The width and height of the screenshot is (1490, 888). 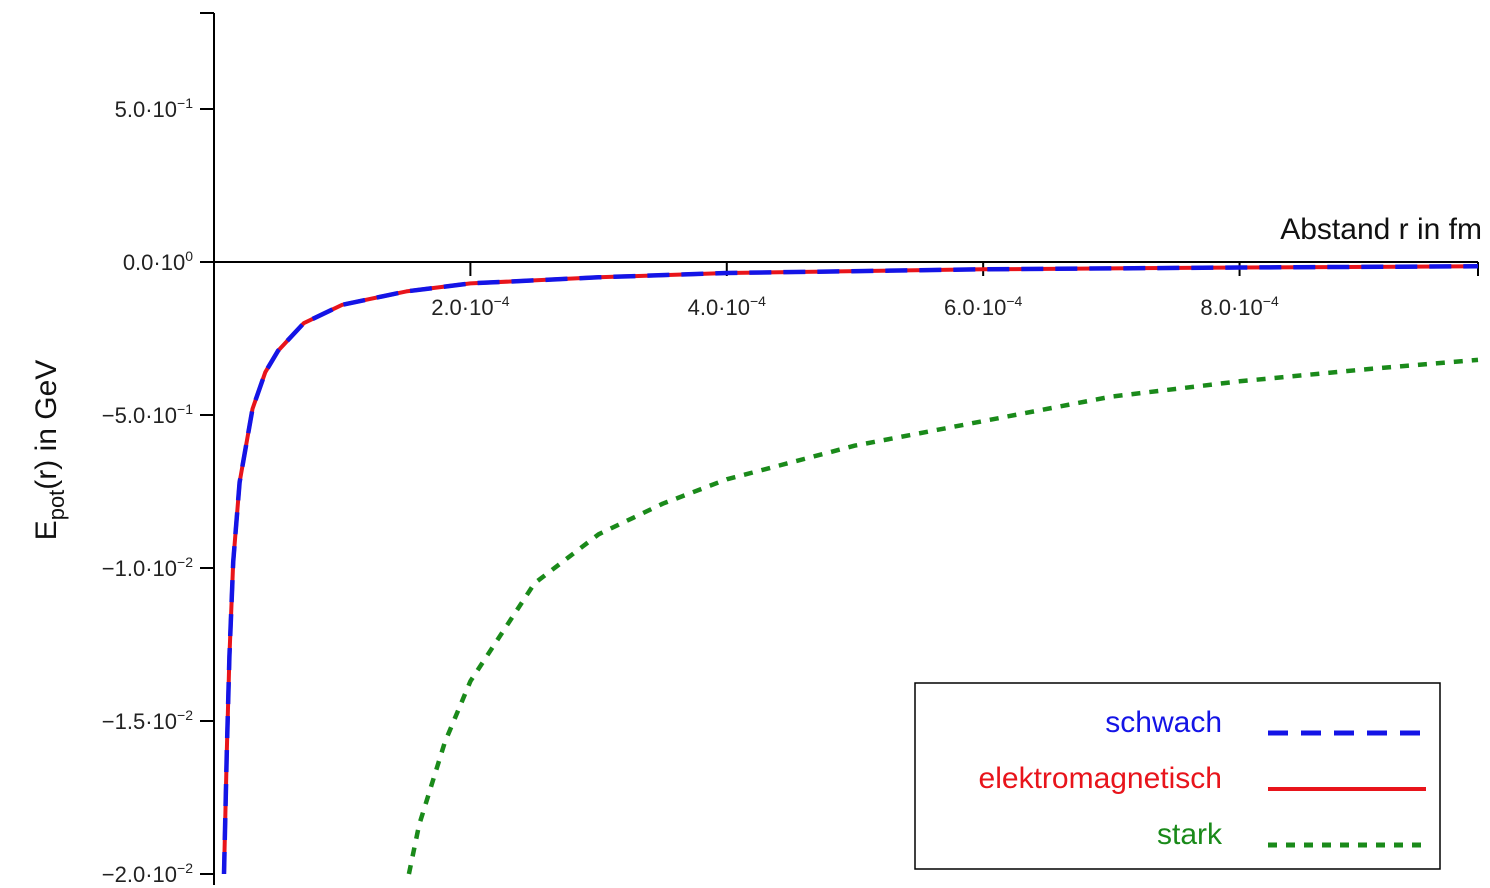 What do you see at coordinates (983, 306) in the screenshot?
I see `x-tick-label-2: 6.0·10⁻⁴` at bounding box center [983, 306].